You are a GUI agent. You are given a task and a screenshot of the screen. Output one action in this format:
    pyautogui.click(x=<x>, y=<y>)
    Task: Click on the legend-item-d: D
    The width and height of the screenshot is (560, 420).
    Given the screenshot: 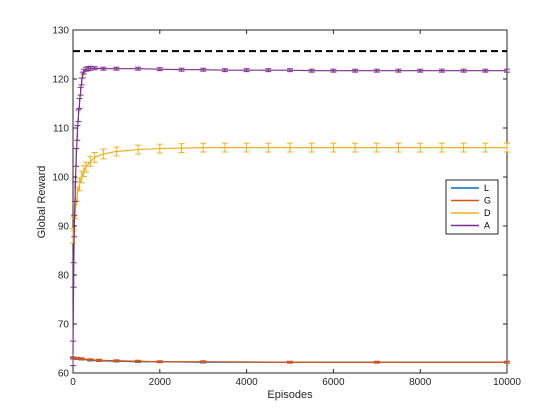 What is the action you would take?
    pyautogui.click(x=471, y=213)
    